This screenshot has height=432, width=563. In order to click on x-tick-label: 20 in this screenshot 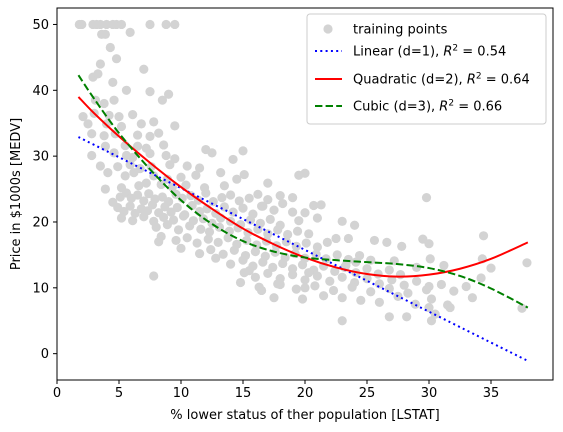, I will do `click(305, 393)`.